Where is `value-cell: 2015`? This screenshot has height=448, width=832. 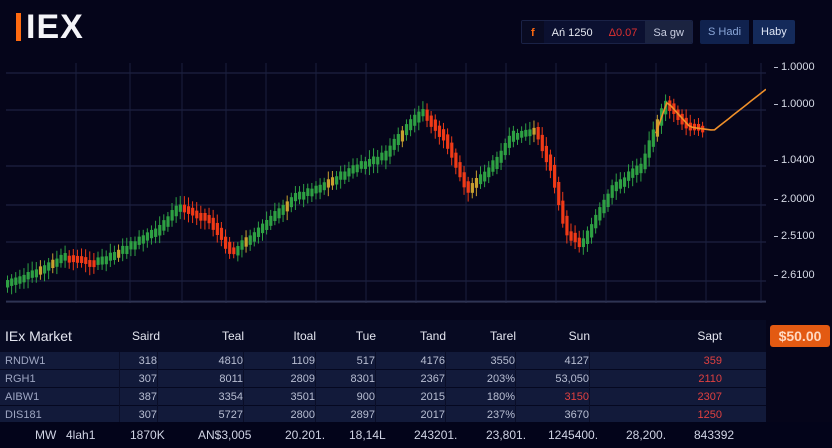
value-cell: 2015 is located at coordinates (411, 396).